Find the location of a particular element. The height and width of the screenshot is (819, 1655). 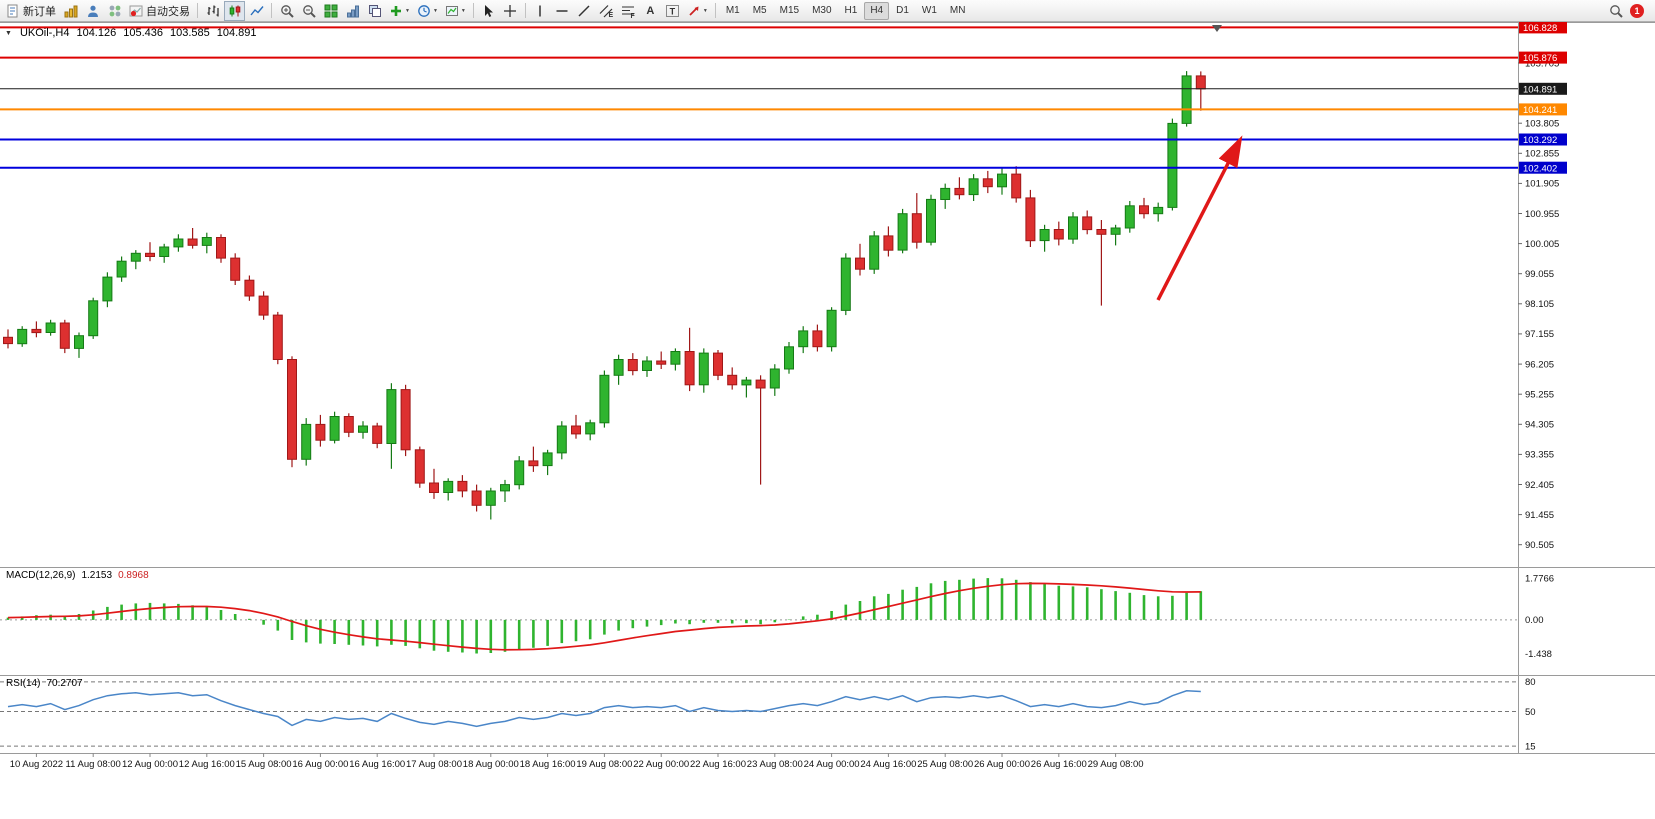

profiles-button is located at coordinates (92, 11).